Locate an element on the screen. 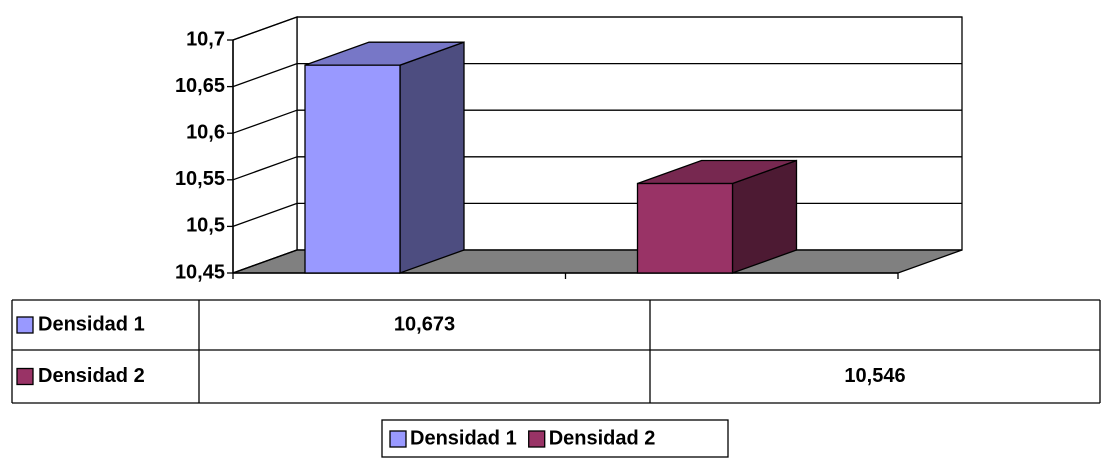 Image resolution: width=1102 pixels, height=458 pixels. legend-box is located at coordinates (555, 438).